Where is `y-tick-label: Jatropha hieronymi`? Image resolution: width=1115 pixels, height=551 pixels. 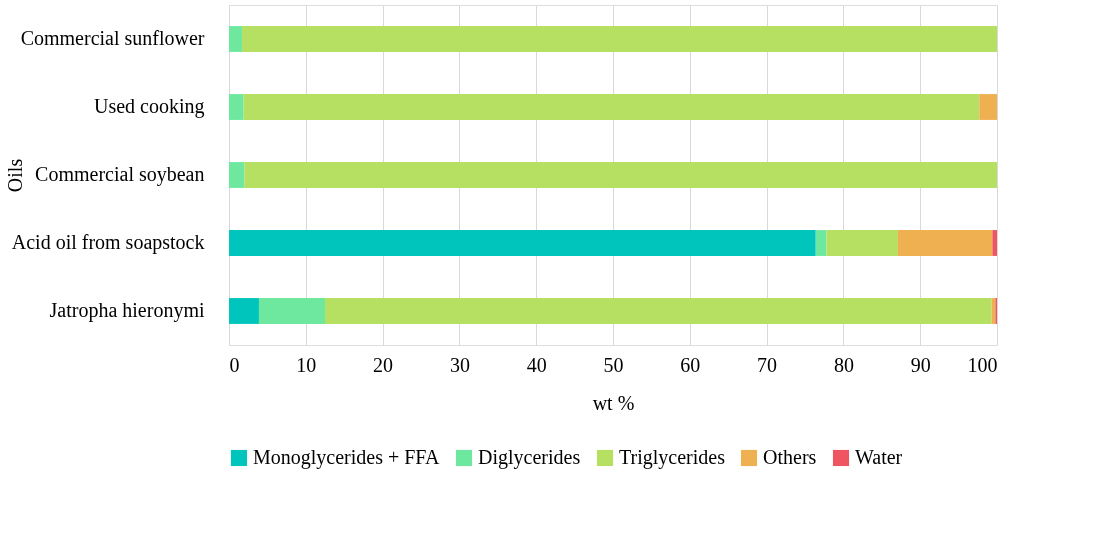 y-tick-label: Jatropha hieronymi is located at coordinates (127, 310).